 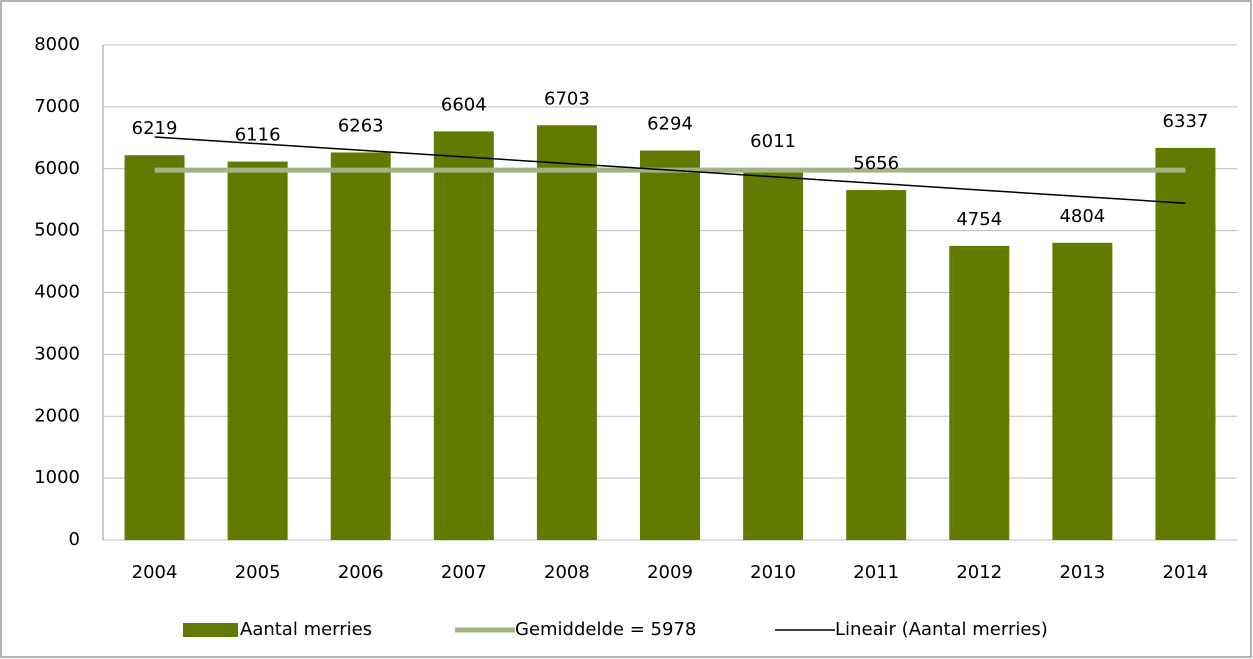 What do you see at coordinates (1186, 572) in the screenshot?
I see `x-tick-label: 2014` at bounding box center [1186, 572].